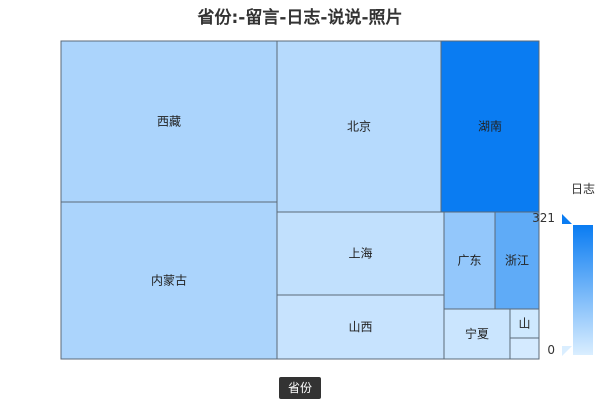 Image resolution: width=600 pixels, height=400 pixels. I want to click on visual-map-title: 日志, so click(583, 189).